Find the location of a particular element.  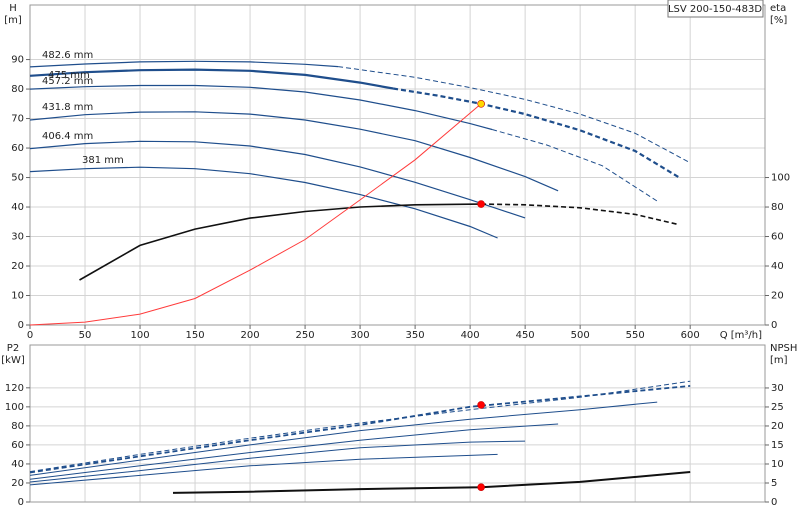

x-tick-label: 200 is located at coordinates (250, 335).